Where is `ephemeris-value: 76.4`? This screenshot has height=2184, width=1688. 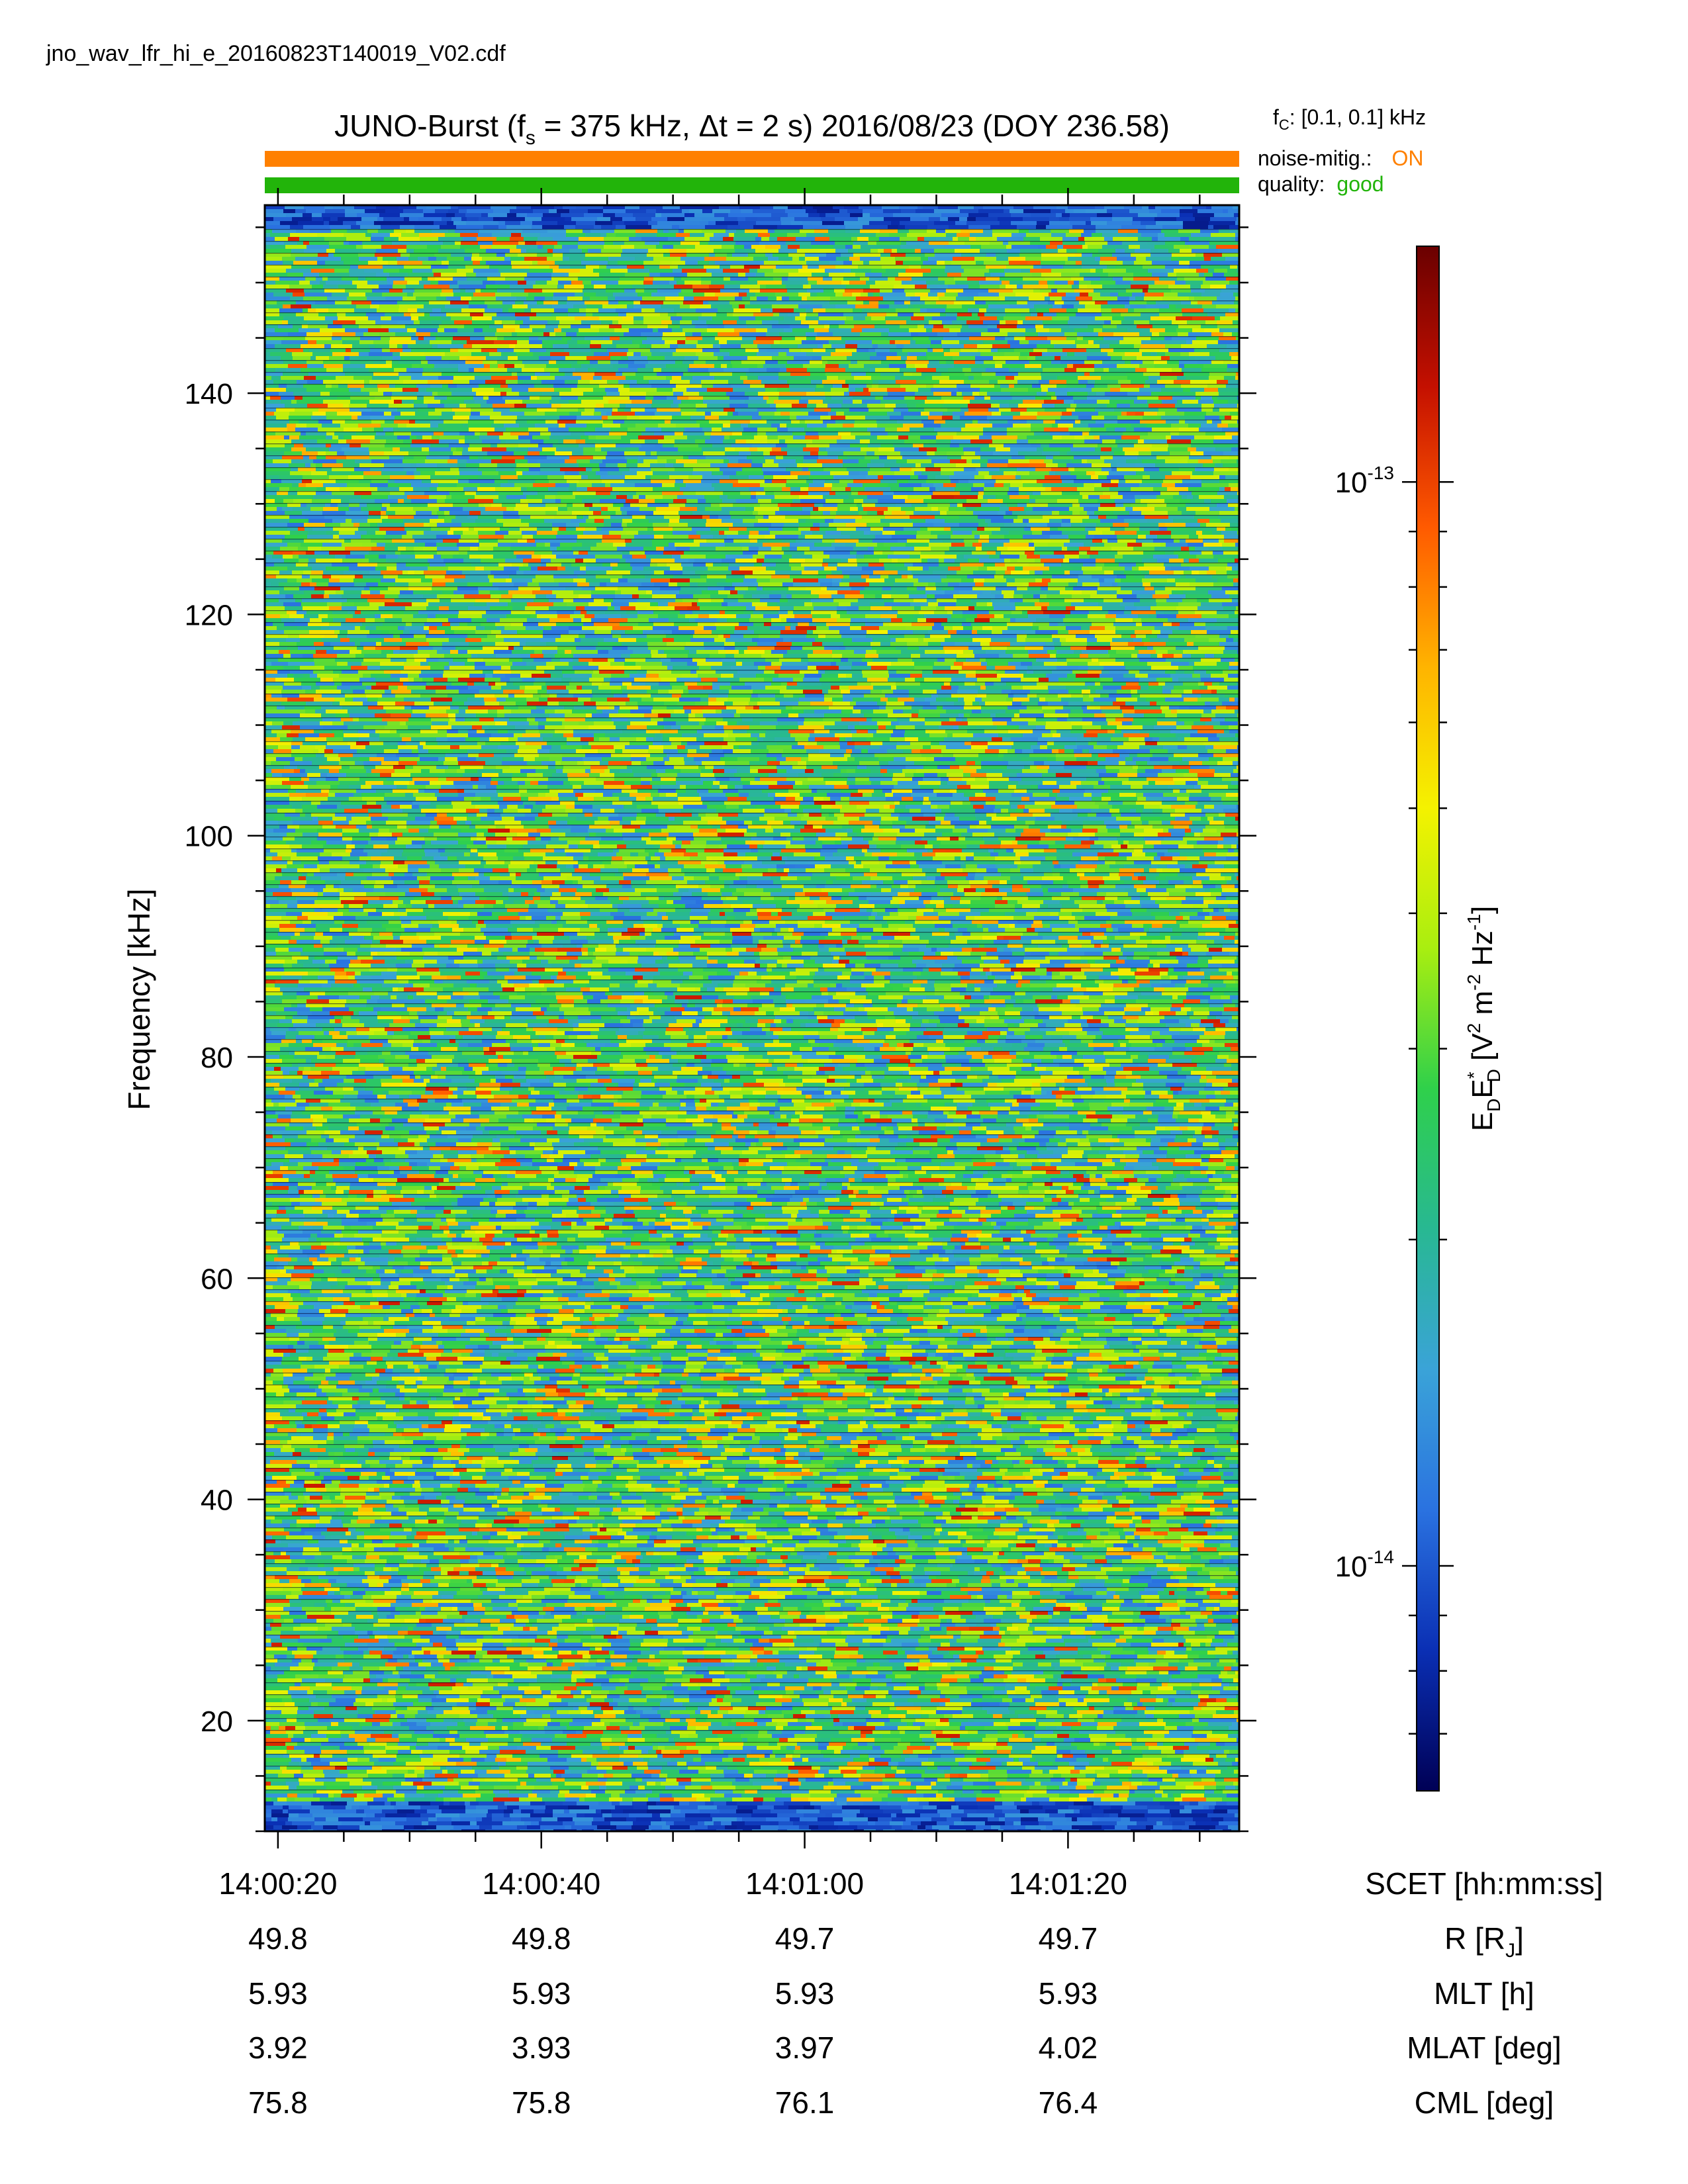 ephemeris-value: 76.4 is located at coordinates (1068, 2102).